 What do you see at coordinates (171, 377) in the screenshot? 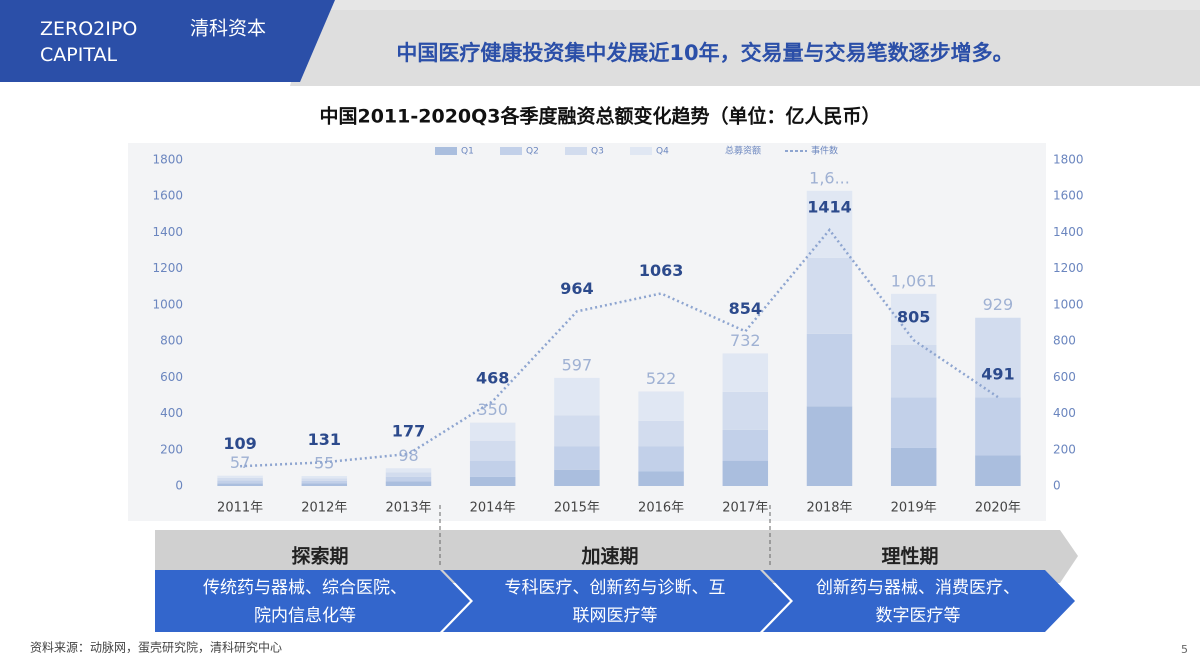
I see `y-tick-label: 600` at bounding box center [171, 377].